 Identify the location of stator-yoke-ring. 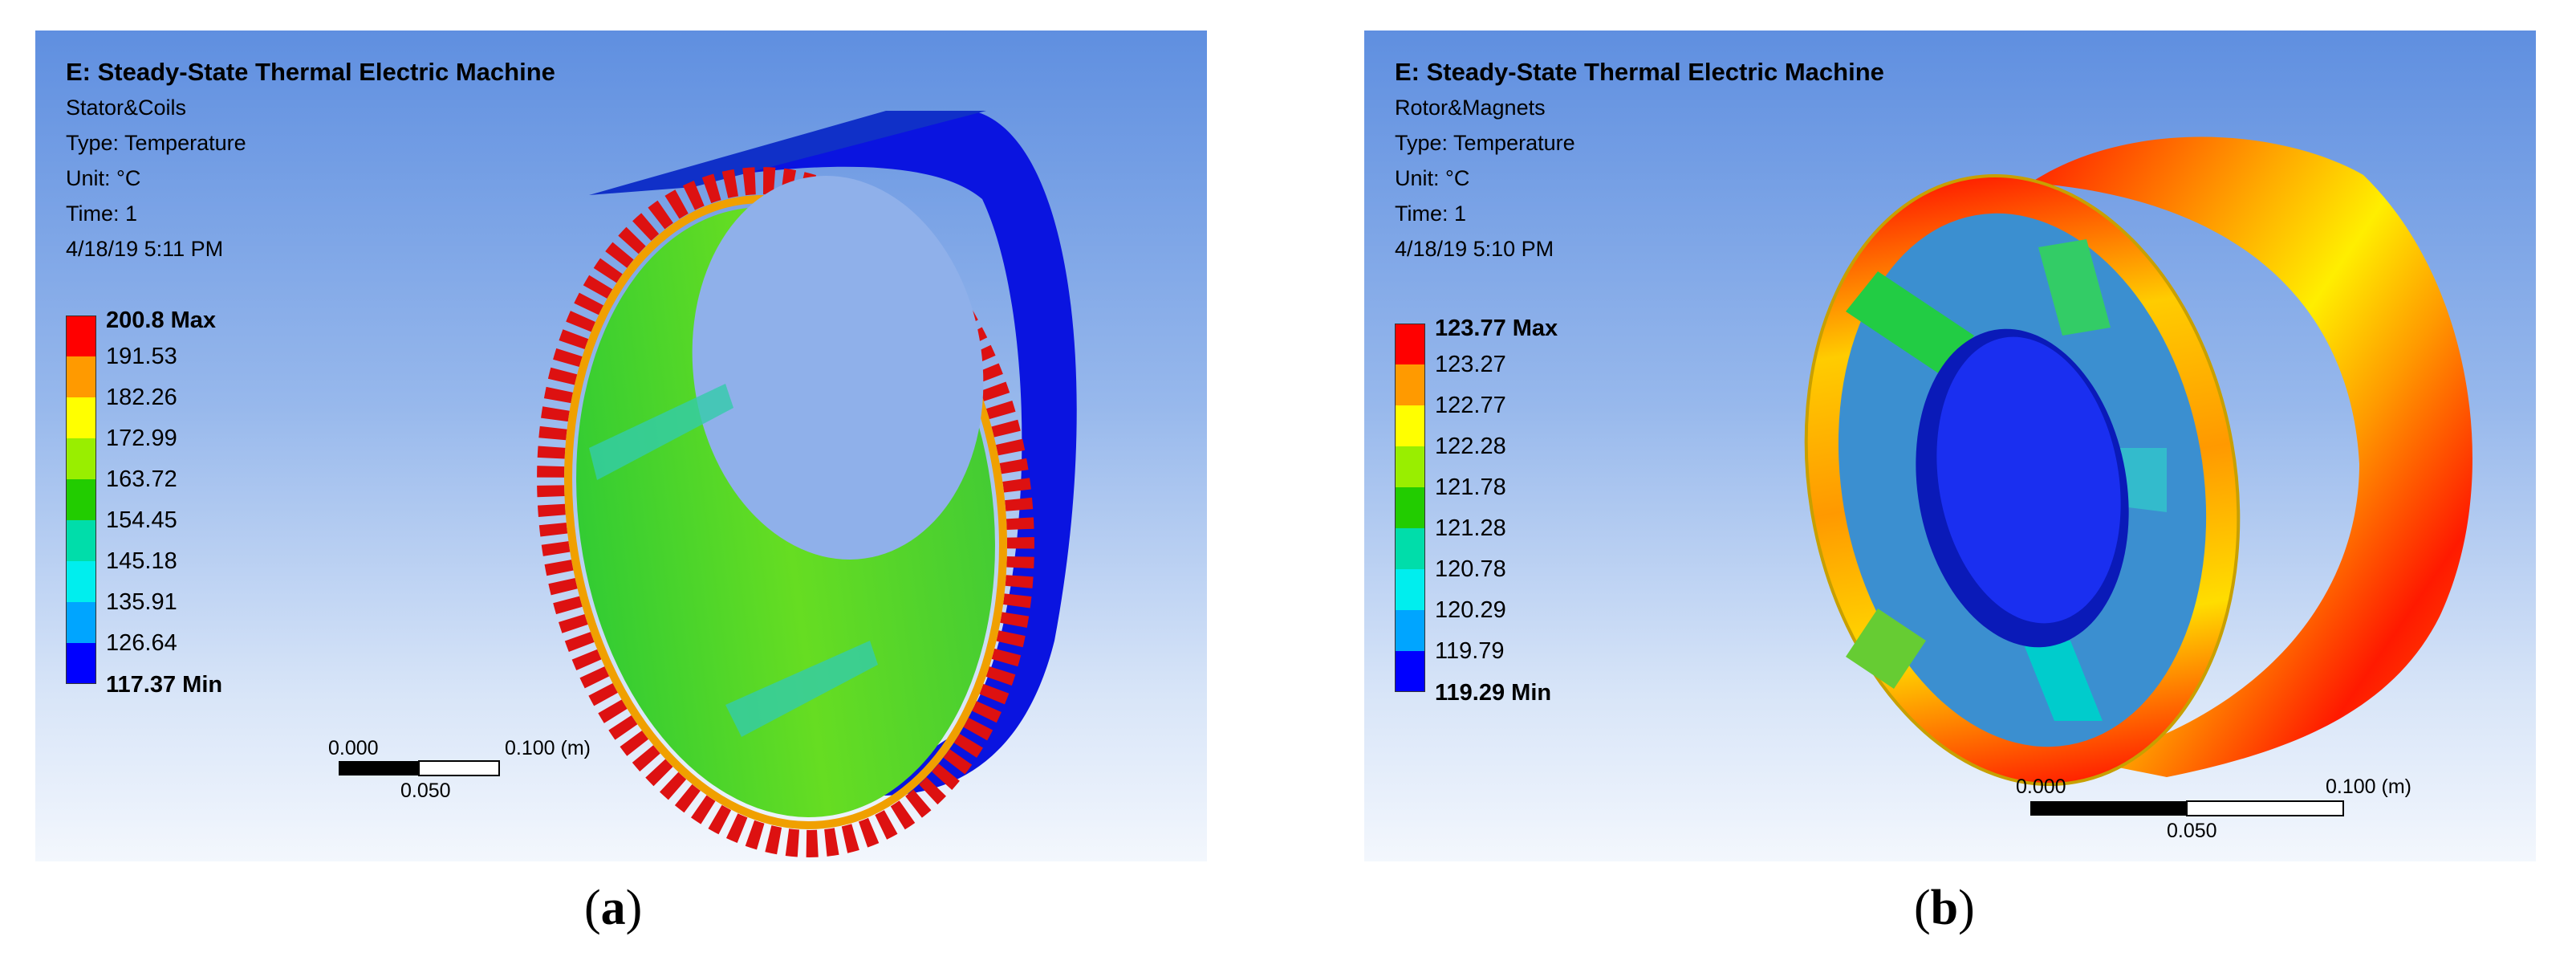
(785, 512).